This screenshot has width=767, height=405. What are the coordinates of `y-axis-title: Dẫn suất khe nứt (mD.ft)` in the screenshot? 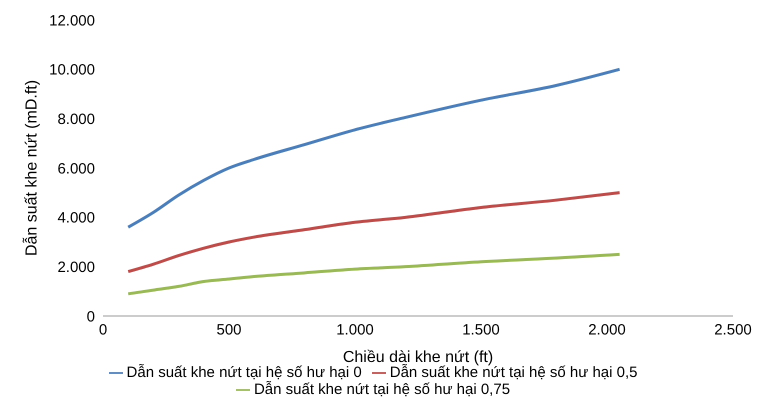 It's located at (31, 168).